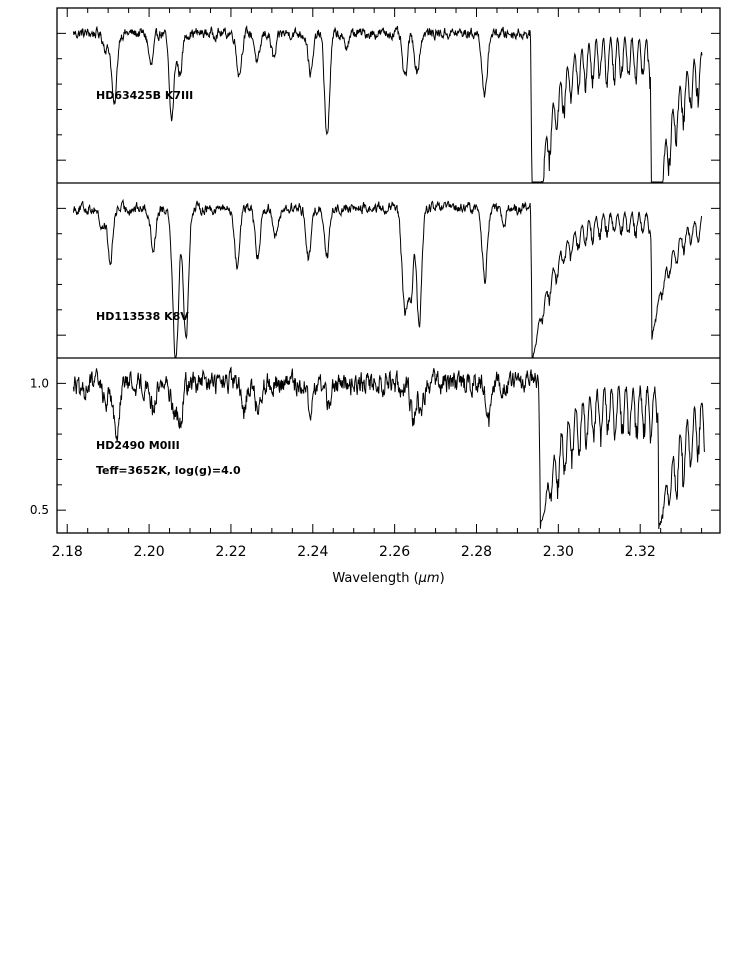 This screenshot has height=972, width=733. I want to click on x-tick-label: 2.20, so click(148, 552).